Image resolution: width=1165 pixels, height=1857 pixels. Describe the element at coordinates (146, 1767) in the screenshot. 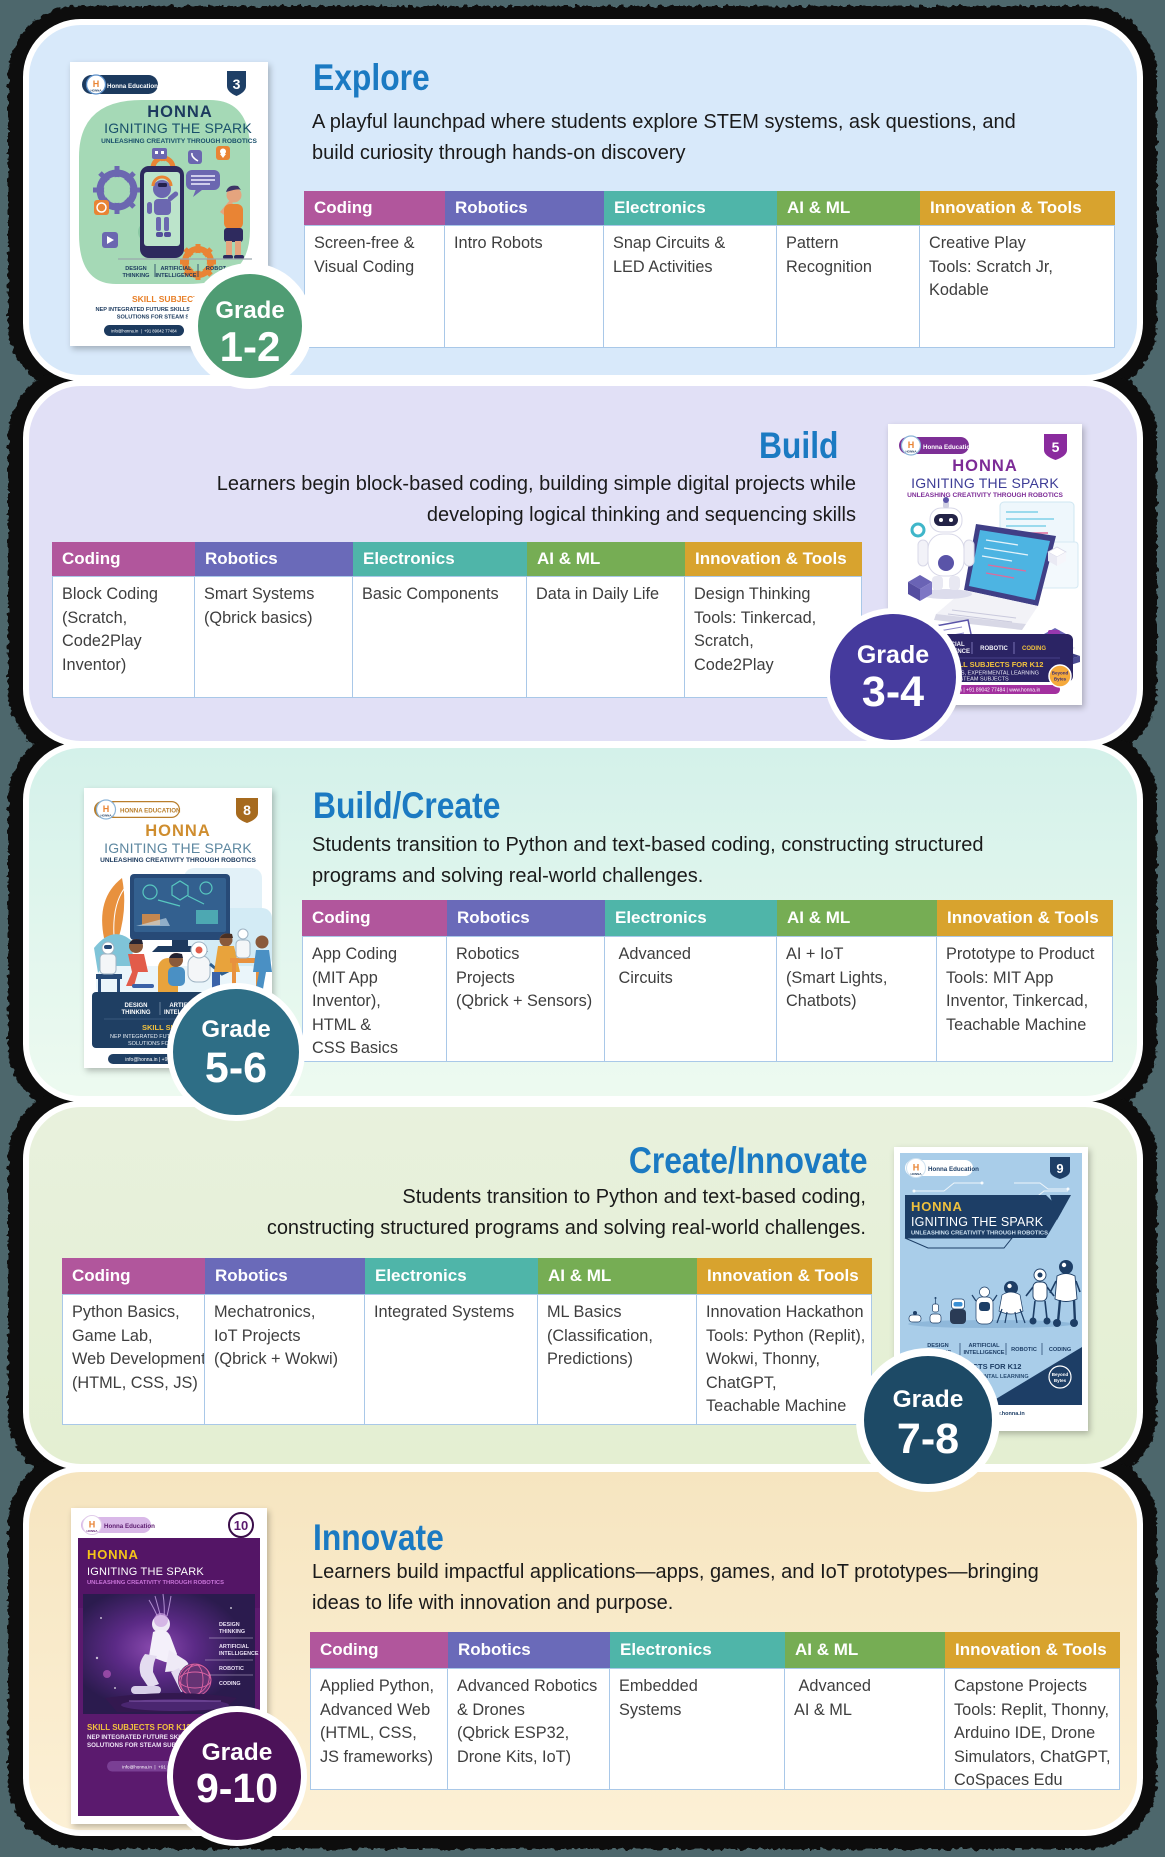

I see `svg-text: info@honna.in | +91 8` at that location.